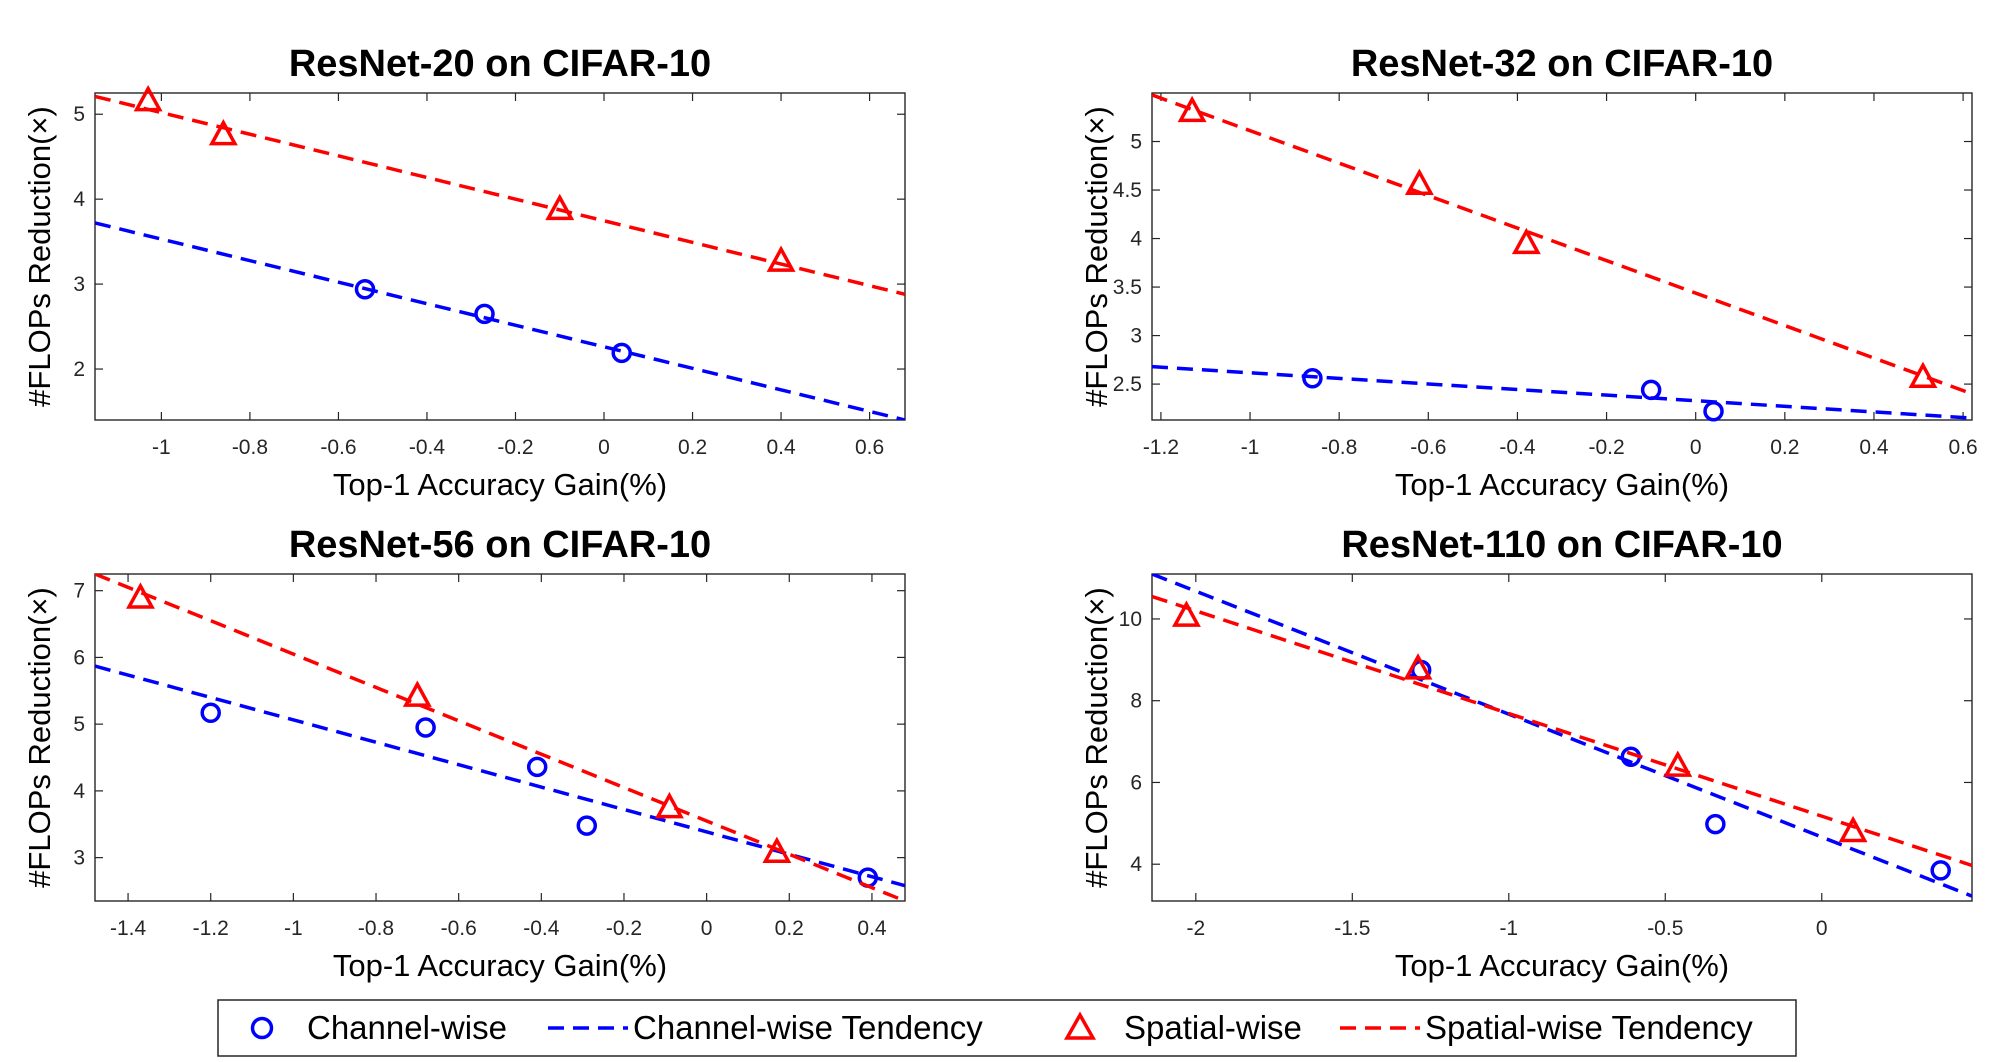 Image resolution: width=2000 pixels, height=1062 pixels. What do you see at coordinates (79, 591) in the screenshot?
I see `y-tick-label: 7` at bounding box center [79, 591].